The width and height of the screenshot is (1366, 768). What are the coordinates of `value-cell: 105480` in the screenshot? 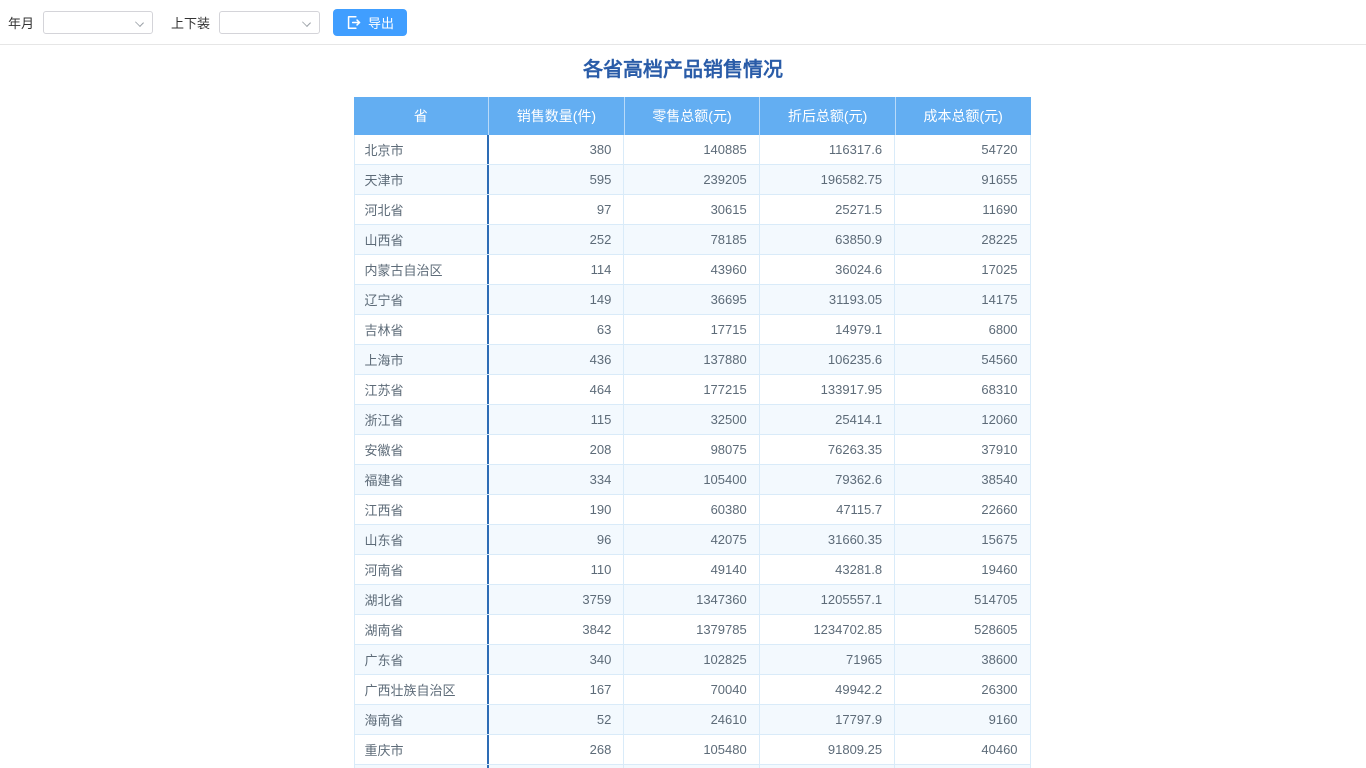 It's located at (692, 749).